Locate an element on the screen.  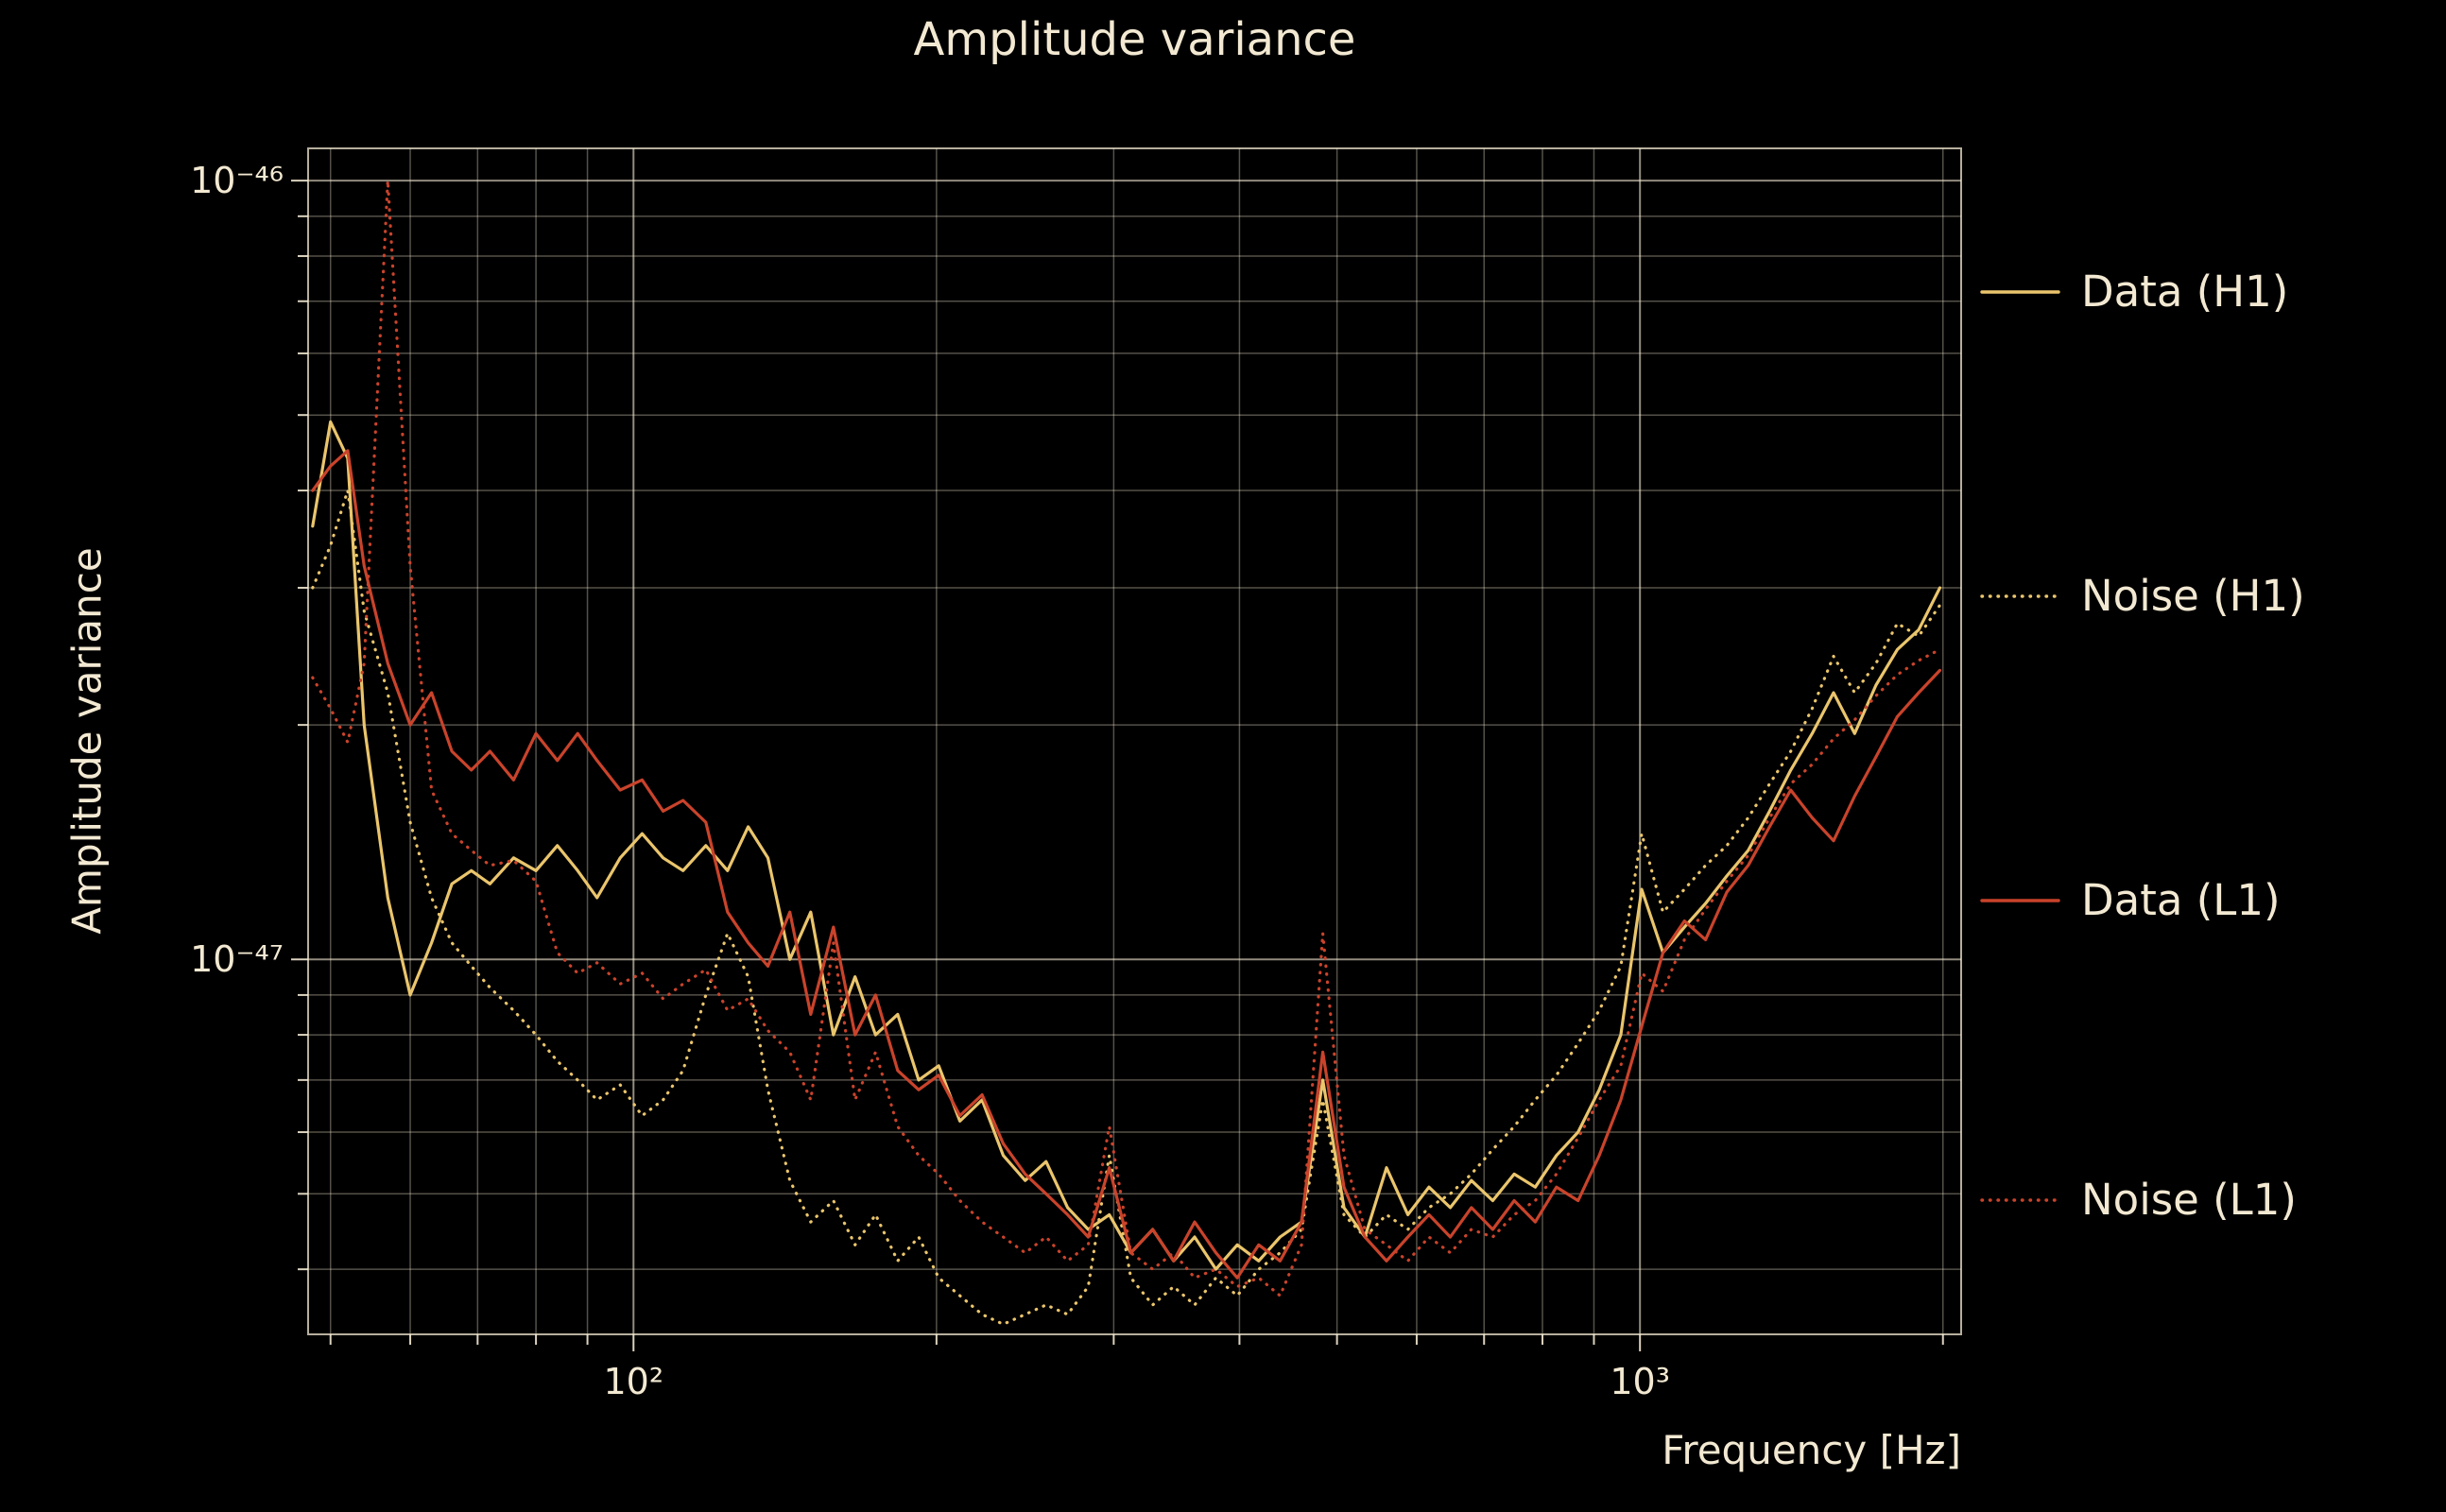
chart-title: Amplitude variance is located at coordinates (1134, 39).